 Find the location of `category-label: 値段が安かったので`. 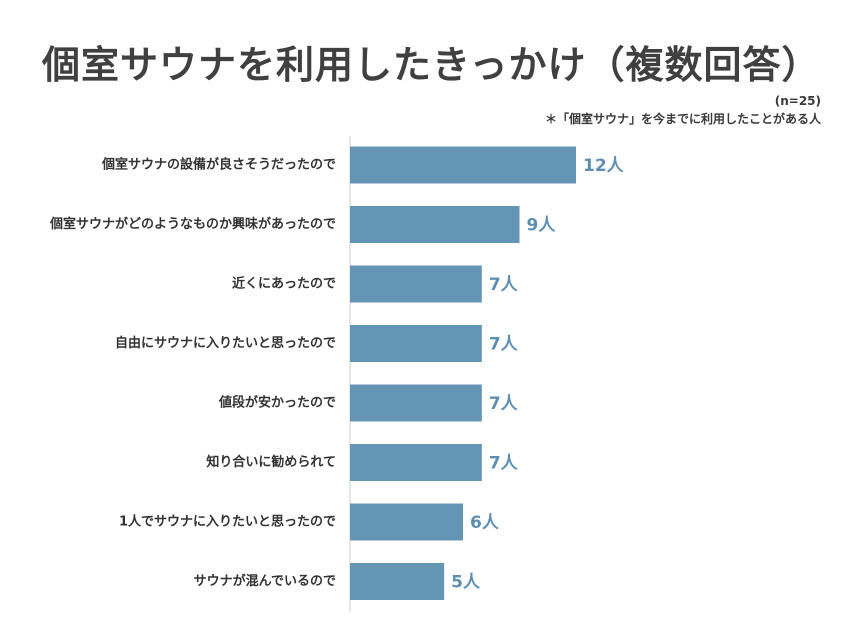

category-label: 値段が安かったので is located at coordinates (277, 403).